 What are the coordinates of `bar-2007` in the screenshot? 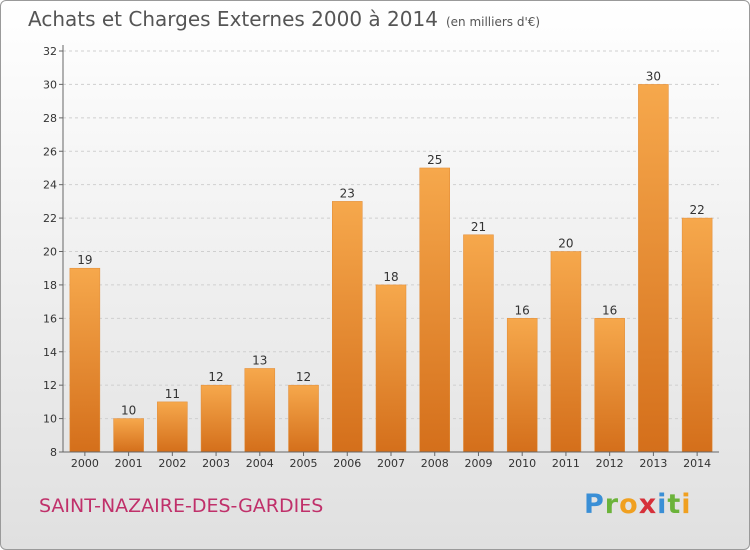 It's located at (391, 368).